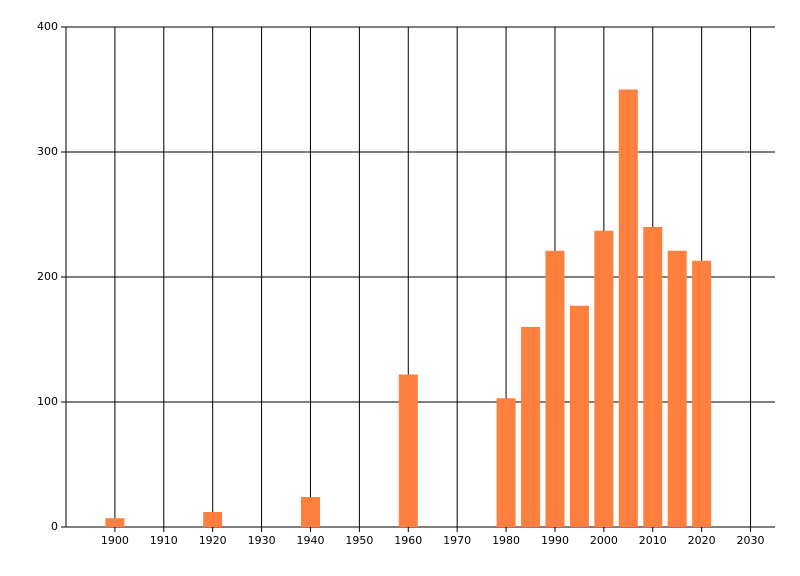 This screenshot has height=576, width=800. What do you see at coordinates (702, 540) in the screenshot?
I see `x-tick-label: 2020` at bounding box center [702, 540].